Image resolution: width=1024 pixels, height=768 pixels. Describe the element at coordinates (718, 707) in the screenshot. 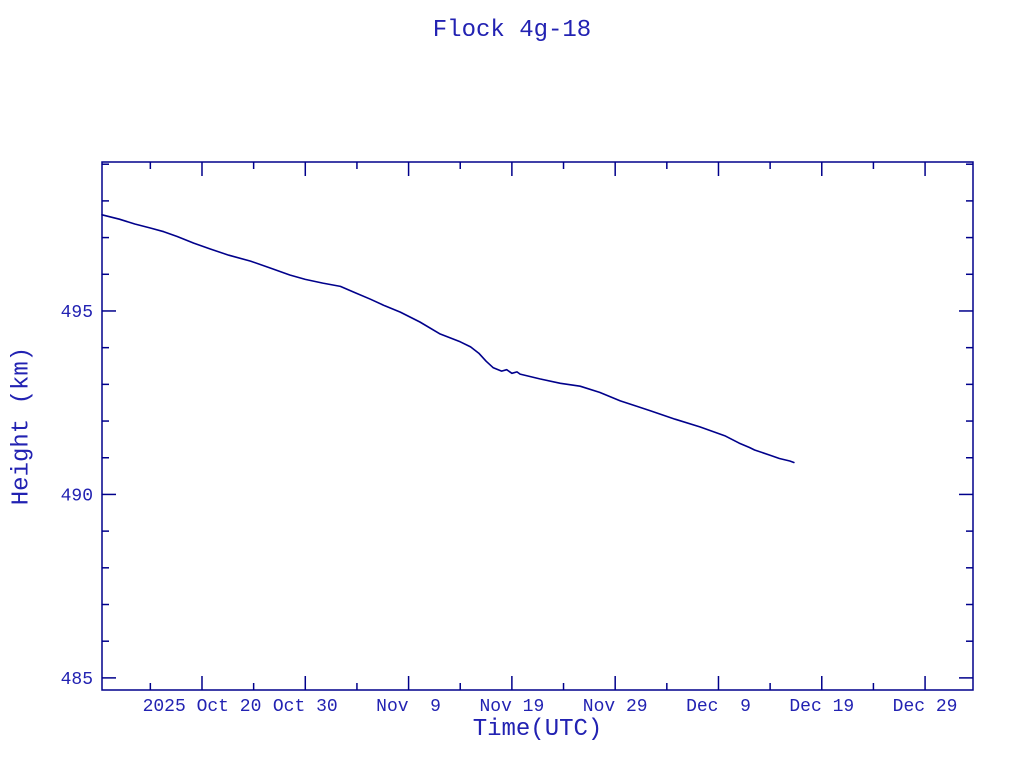

I see `x-tick-label: Dec 9` at that location.